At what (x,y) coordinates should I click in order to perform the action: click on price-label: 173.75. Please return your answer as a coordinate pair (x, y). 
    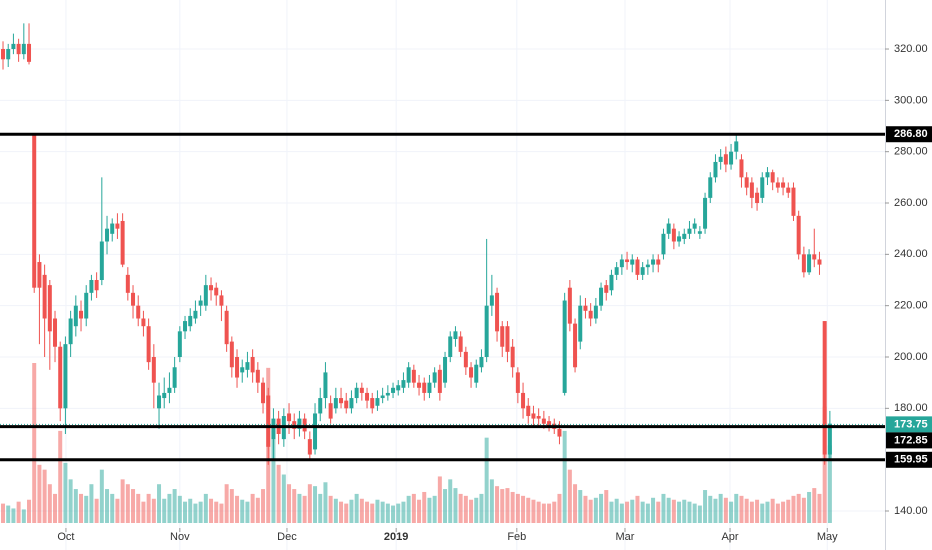
    Looking at the image, I should click on (911, 424).